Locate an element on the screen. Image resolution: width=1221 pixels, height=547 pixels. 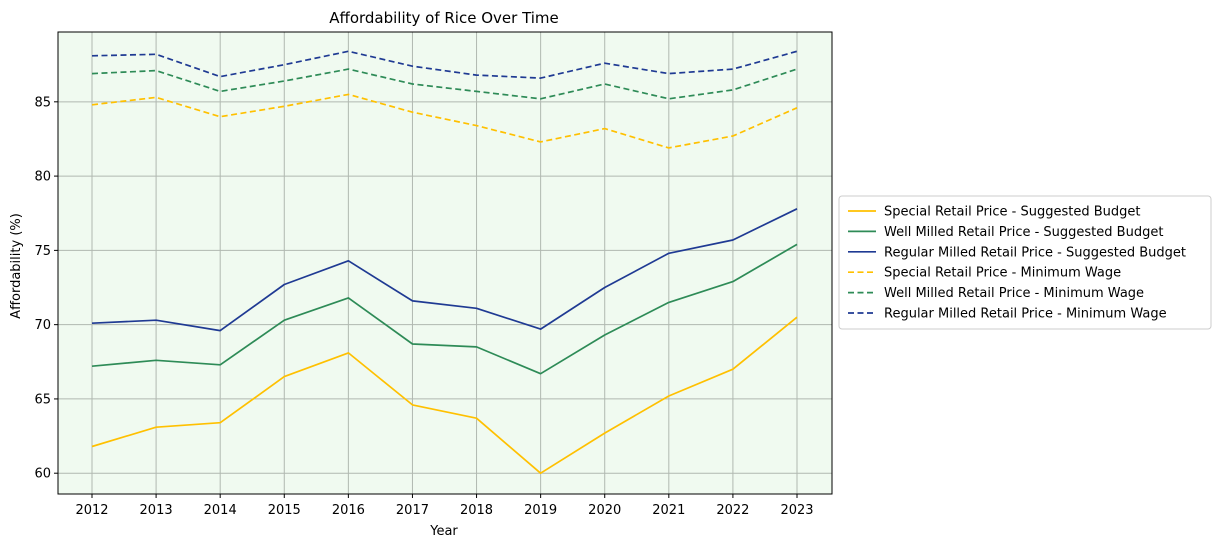
y-tick-label: 65 is located at coordinates (42, 399).